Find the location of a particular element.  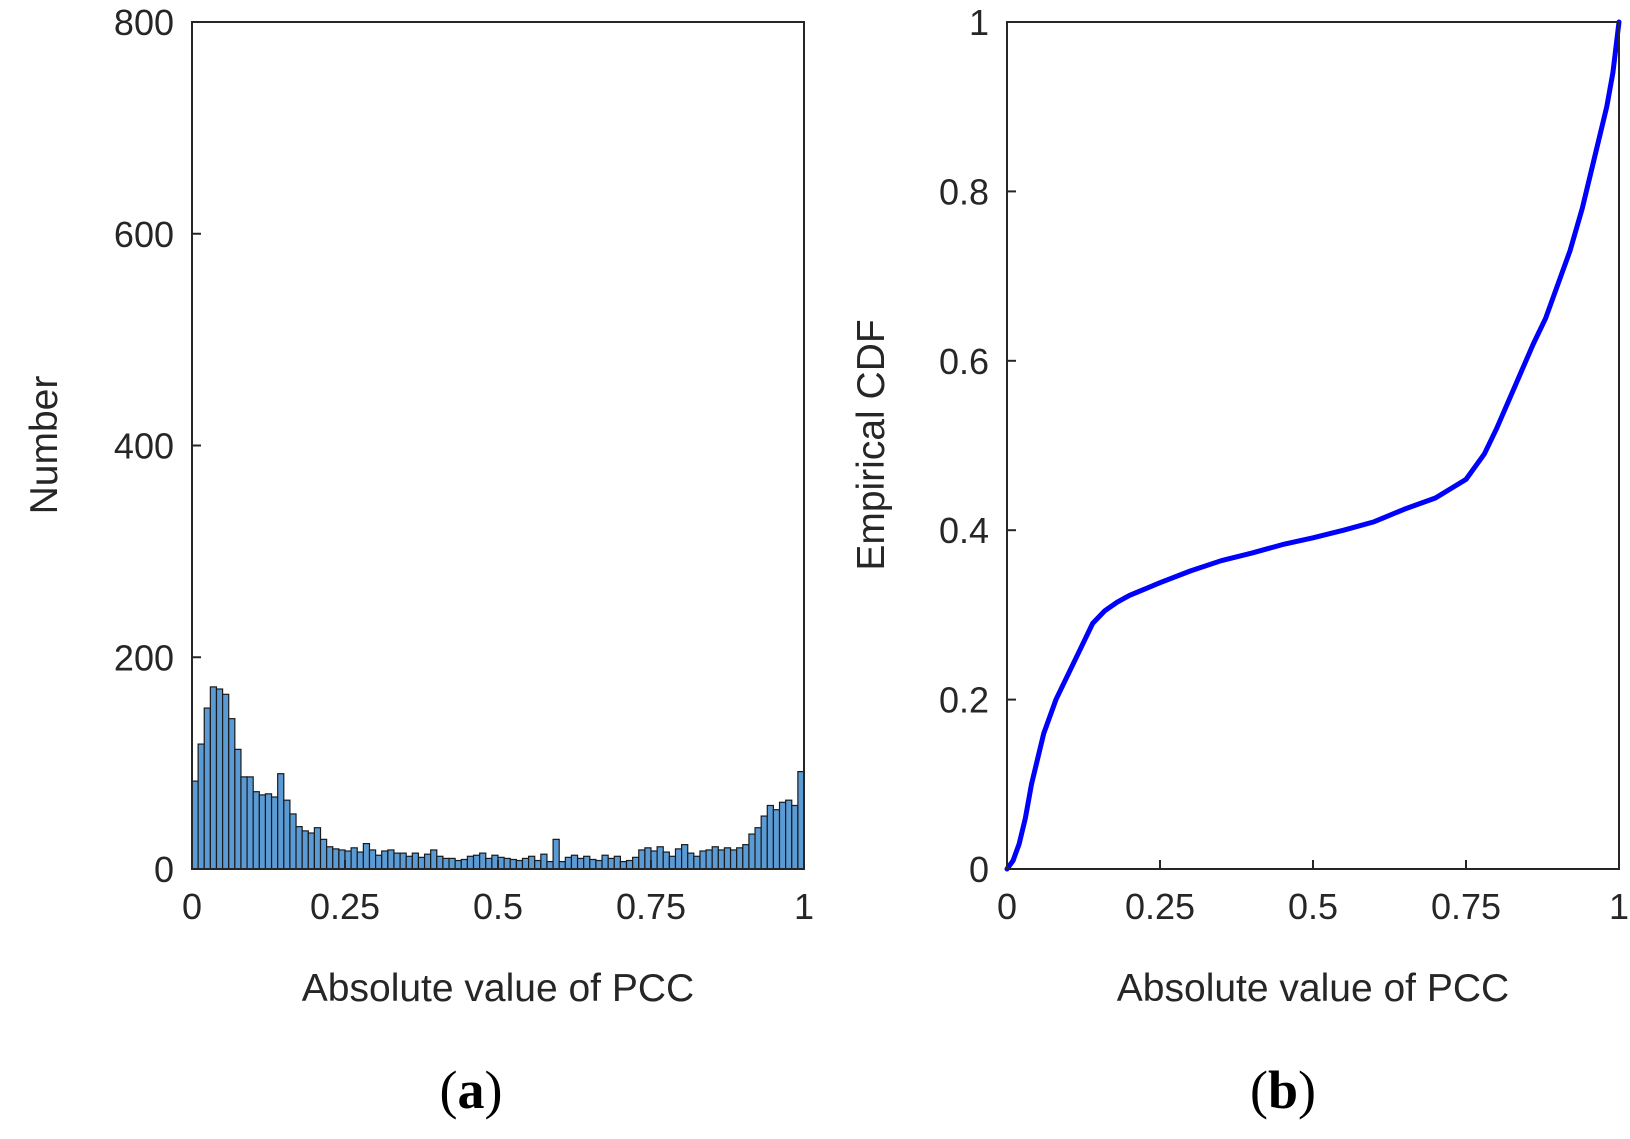

histogram-y-axis-label: Number is located at coordinates (44, 445).